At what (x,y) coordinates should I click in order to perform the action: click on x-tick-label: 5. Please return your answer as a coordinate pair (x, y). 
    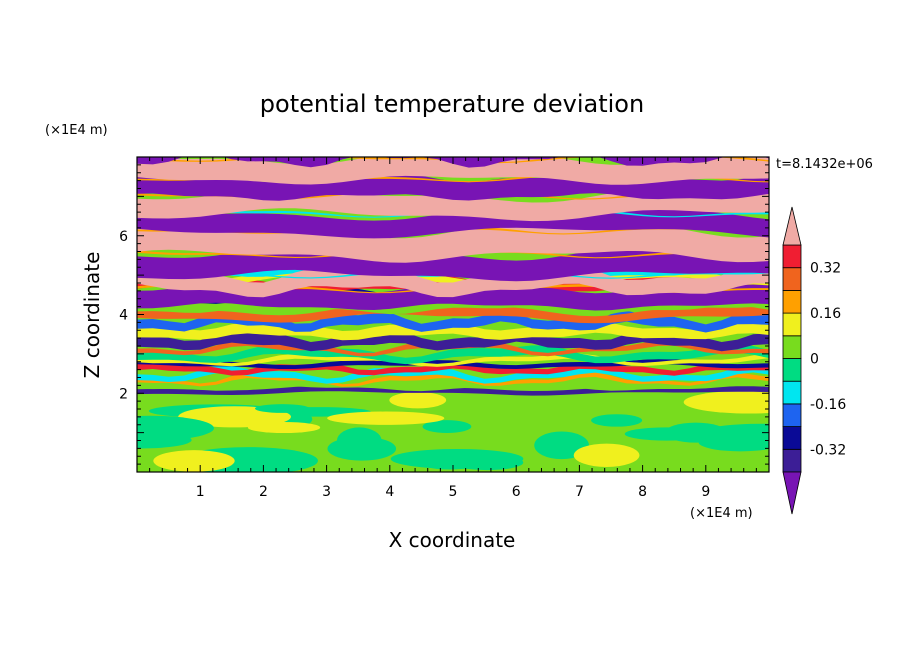
    Looking at the image, I should click on (453, 492).